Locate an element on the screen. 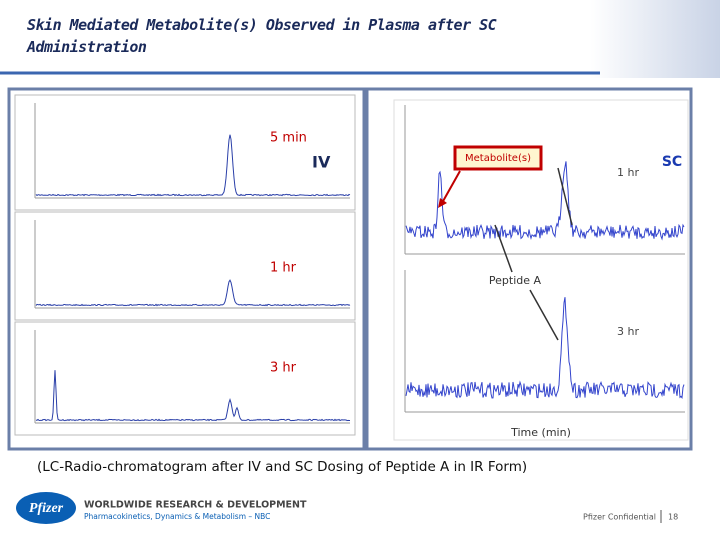  sc-route: SC is located at coordinates (672, 162).